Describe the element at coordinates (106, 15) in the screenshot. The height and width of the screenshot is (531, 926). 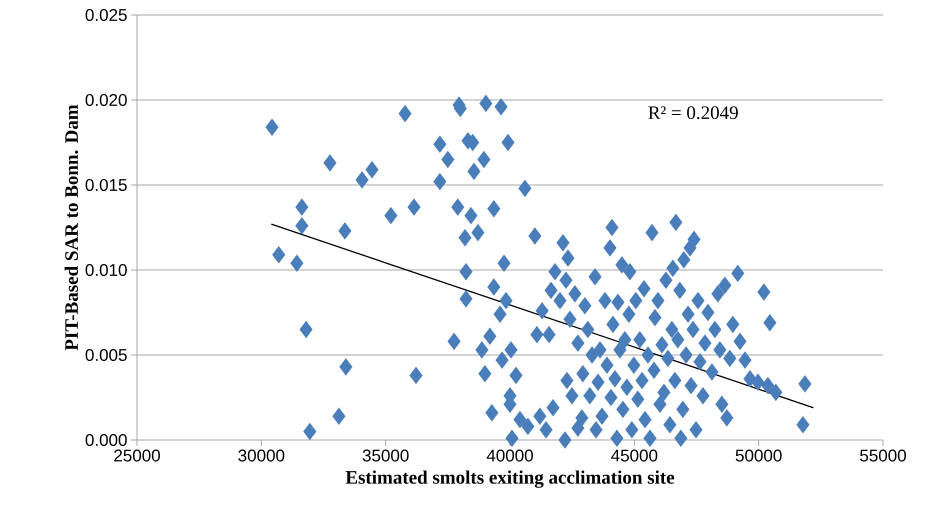
I see `y-tick-label: 0.025` at that location.